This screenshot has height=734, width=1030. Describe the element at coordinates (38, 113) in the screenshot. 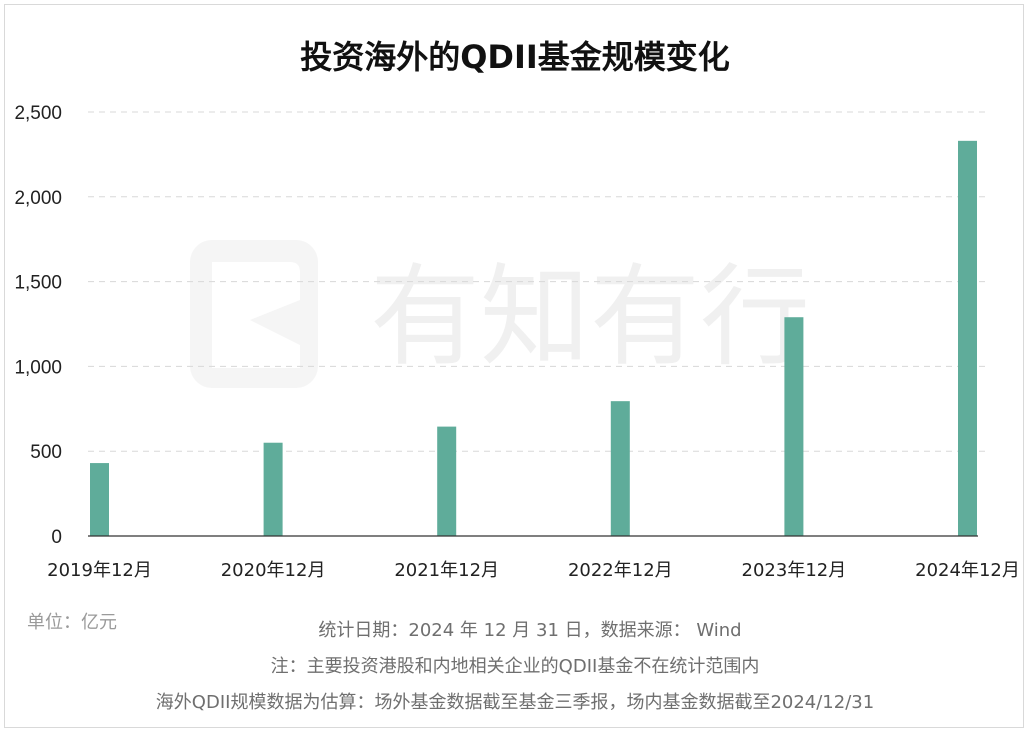

I see `y-tick-label: 2,500` at that location.